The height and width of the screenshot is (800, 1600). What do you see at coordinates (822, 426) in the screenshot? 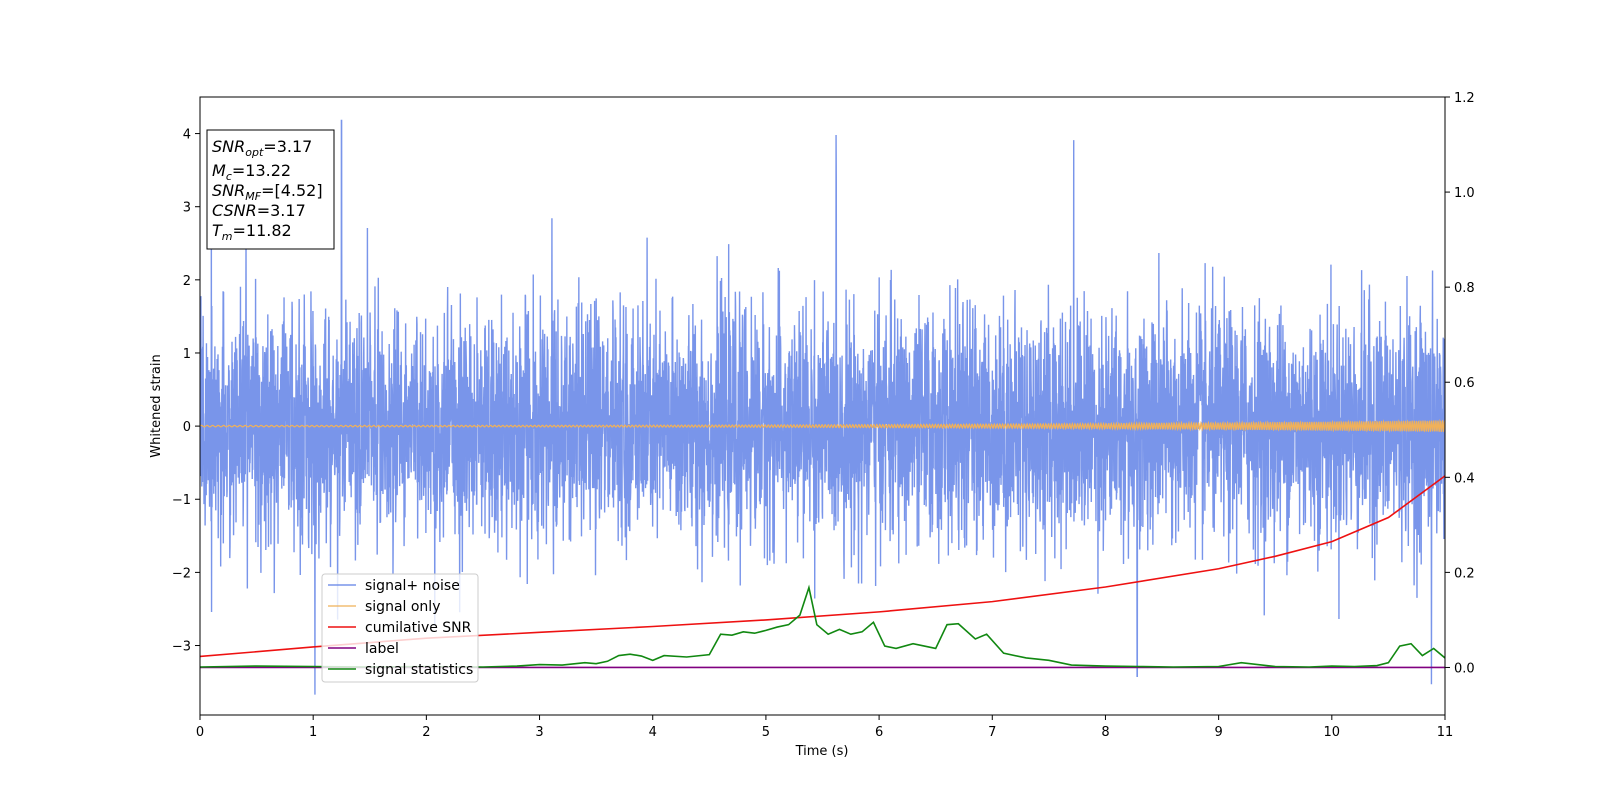
I see `series-signal-only-line` at bounding box center [822, 426].